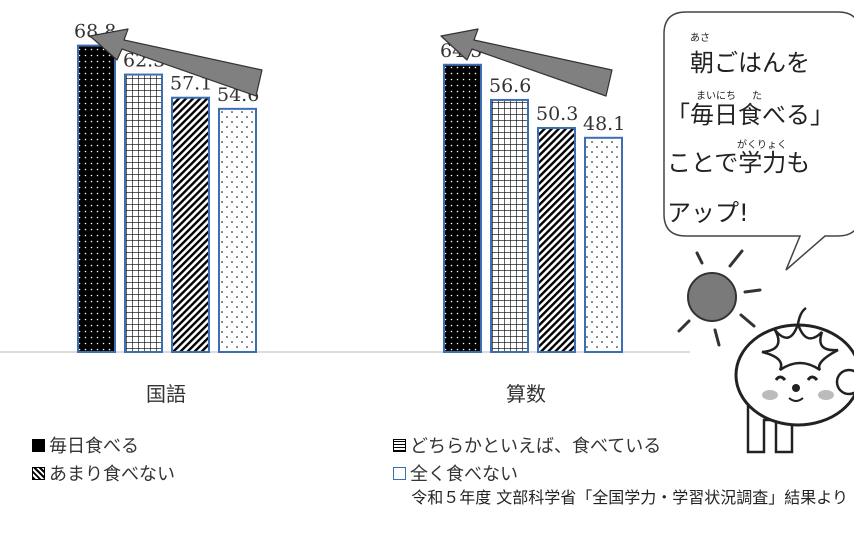 The height and width of the screenshot is (537, 854). Describe the element at coordinates (464, 474) in the screenshot. I see `legend-label: 全く食べない` at that location.